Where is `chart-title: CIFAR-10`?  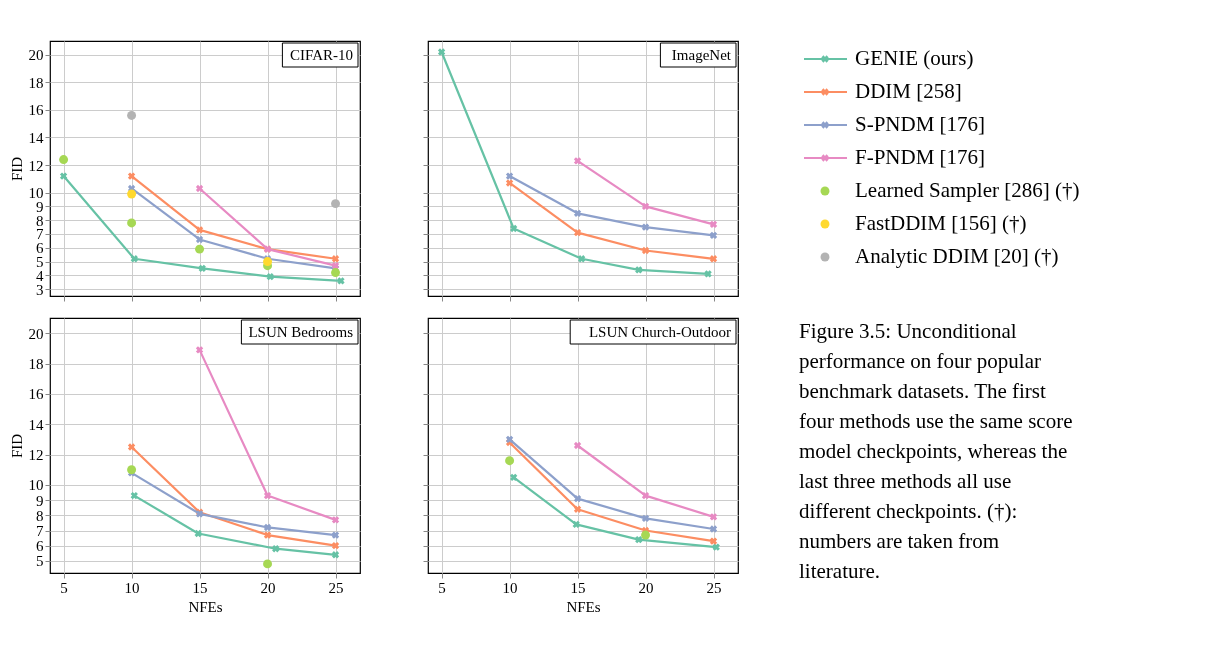
chart-title: CIFAR-10 is located at coordinates (321, 55).